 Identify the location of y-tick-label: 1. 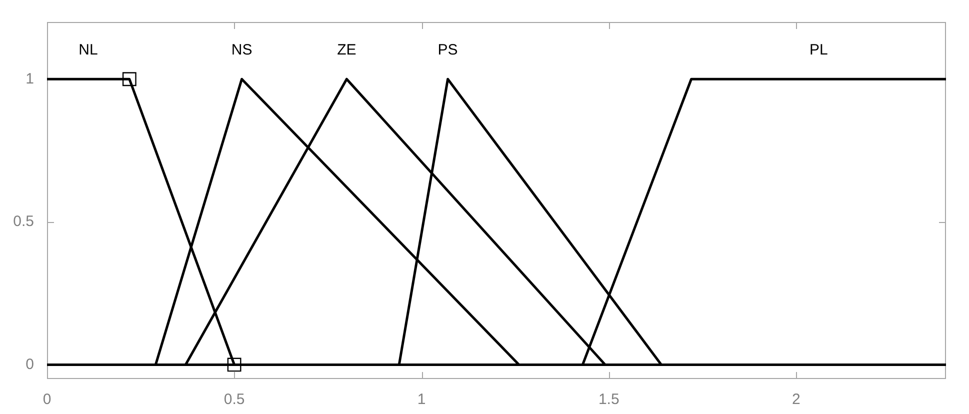
(30, 79).